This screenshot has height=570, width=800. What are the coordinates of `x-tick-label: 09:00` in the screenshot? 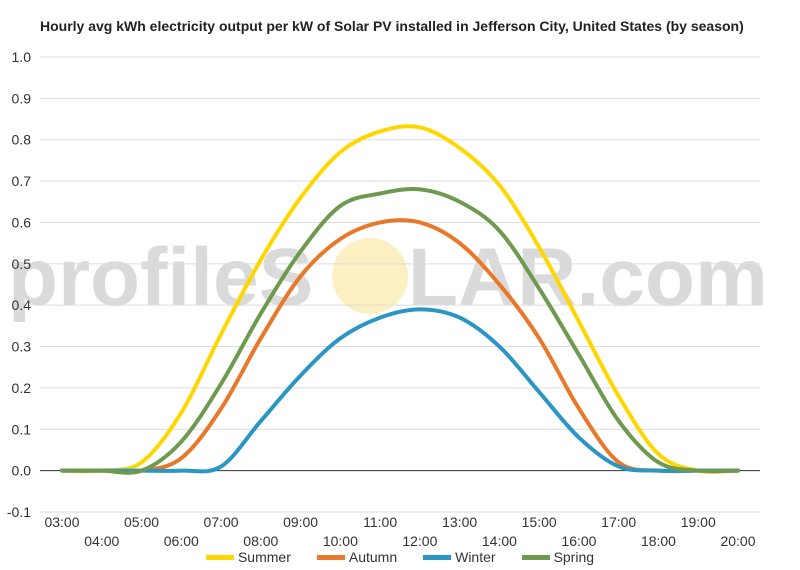 It's located at (300, 522).